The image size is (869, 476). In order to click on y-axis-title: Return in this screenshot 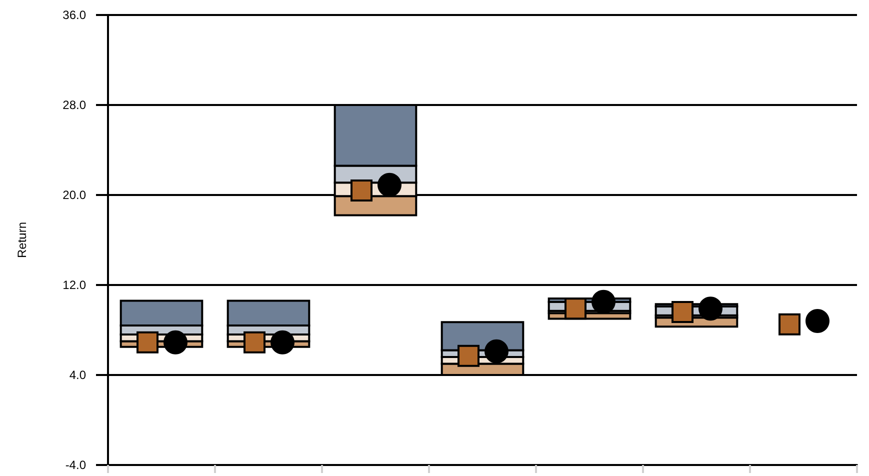, I will do `click(22, 240)`.